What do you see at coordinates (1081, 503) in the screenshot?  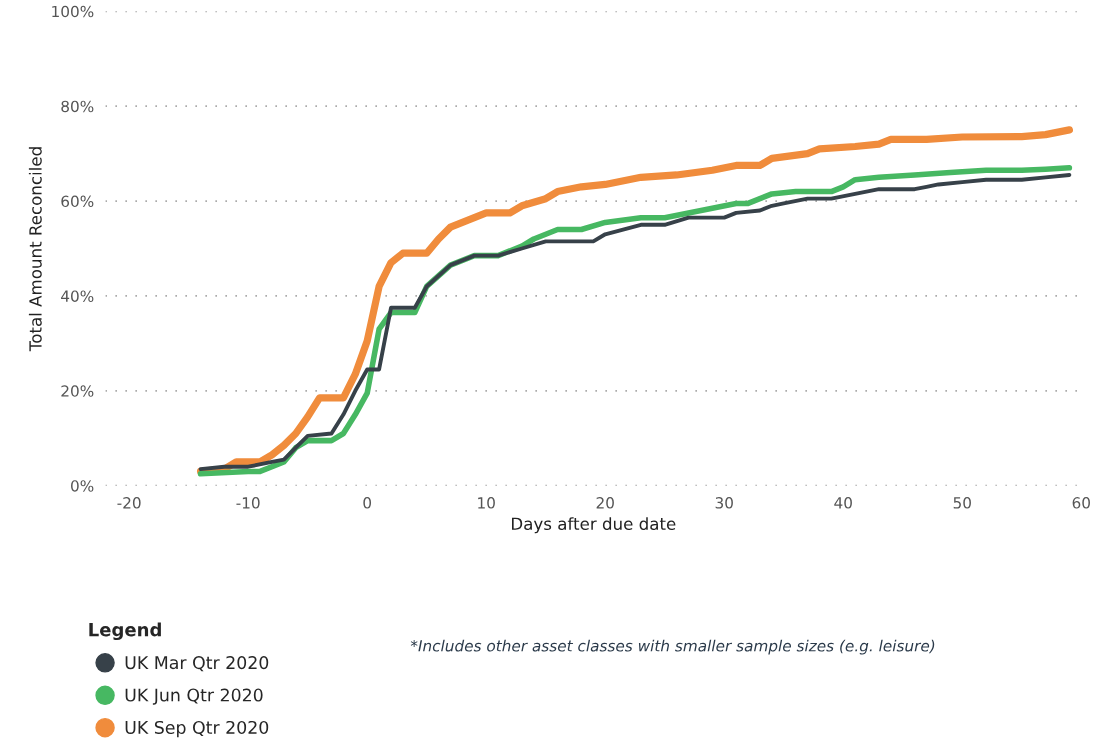 I see `x-tick-label: 60` at bounding box center [1081, 503].